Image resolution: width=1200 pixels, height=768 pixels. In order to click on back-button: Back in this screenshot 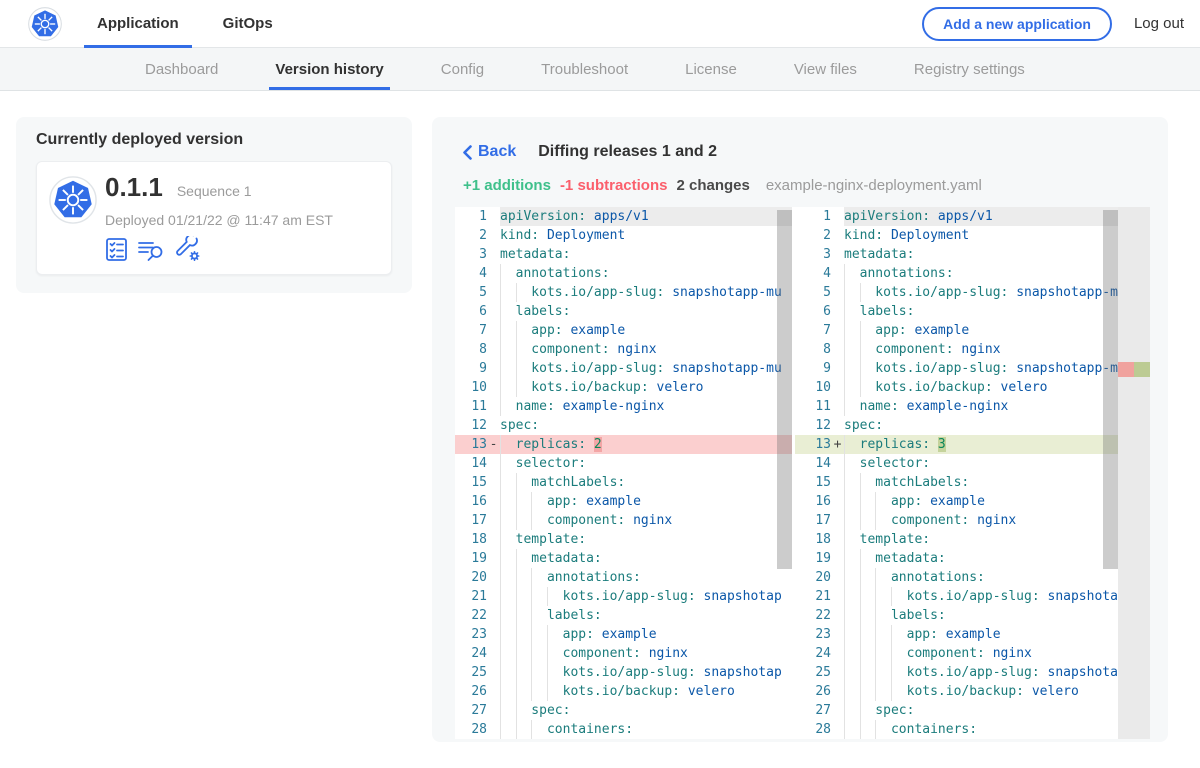, I will do `click(489, 152)`.